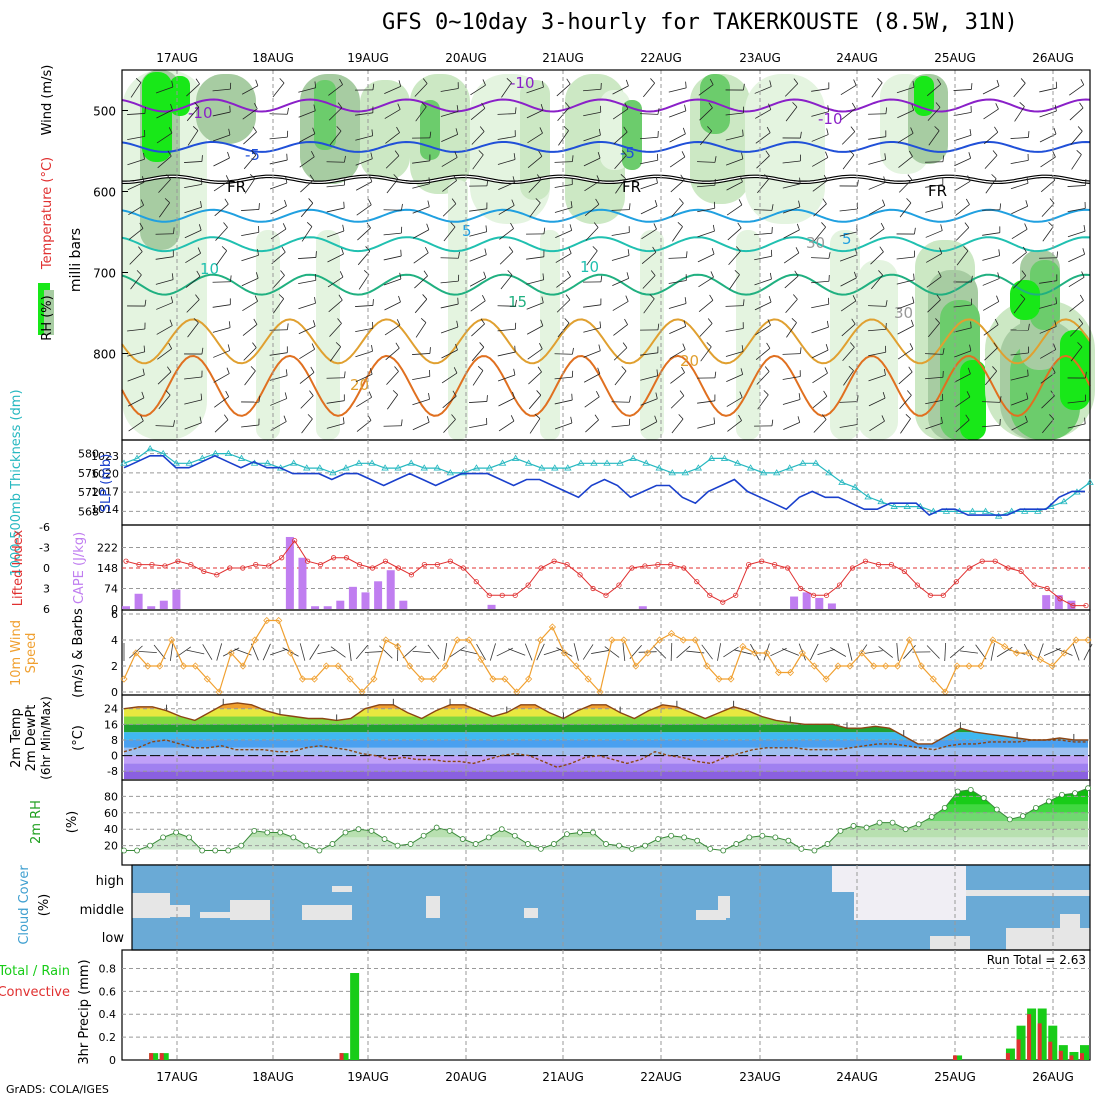 This screenshot has height=1100, width=1100. What do you see at coordinates (1036, 960) in the screenshot?
I see `run-total-annotation: Run Total = 2.63` at bounding box center [1036, 960].